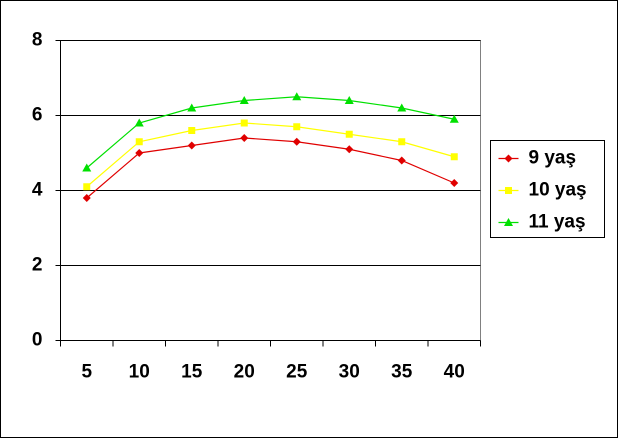 The height and width of the screenshot is (439, 619). Describe the element at coordinates (37, 40) in the screenshot. I see `y-tick-label: 8` at that location.